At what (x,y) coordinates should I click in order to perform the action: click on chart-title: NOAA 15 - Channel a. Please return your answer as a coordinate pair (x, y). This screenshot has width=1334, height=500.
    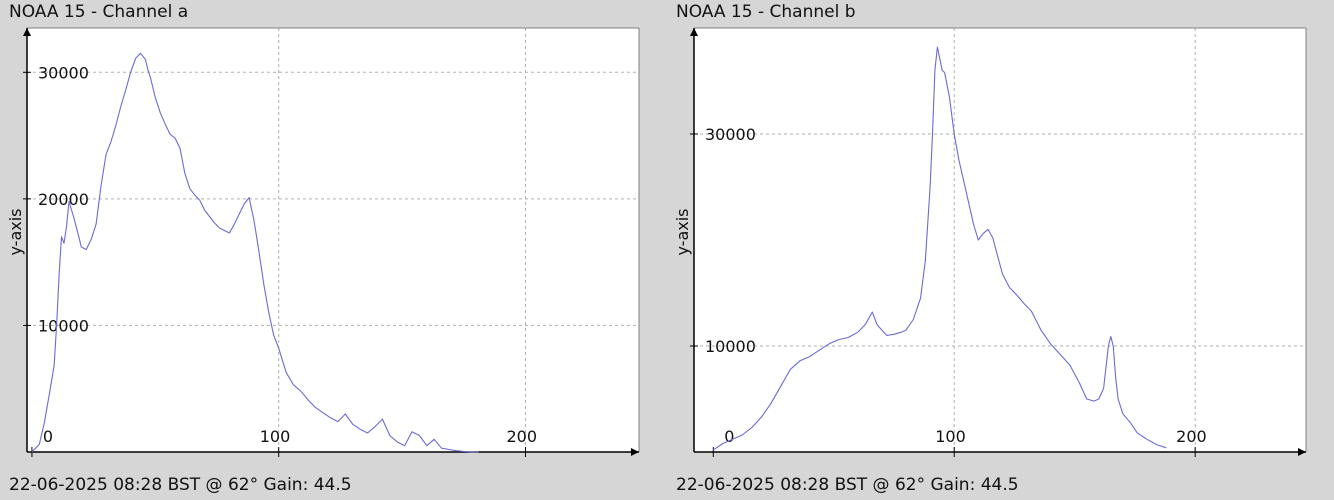
    Looking at the image, I should click on (99, 12).